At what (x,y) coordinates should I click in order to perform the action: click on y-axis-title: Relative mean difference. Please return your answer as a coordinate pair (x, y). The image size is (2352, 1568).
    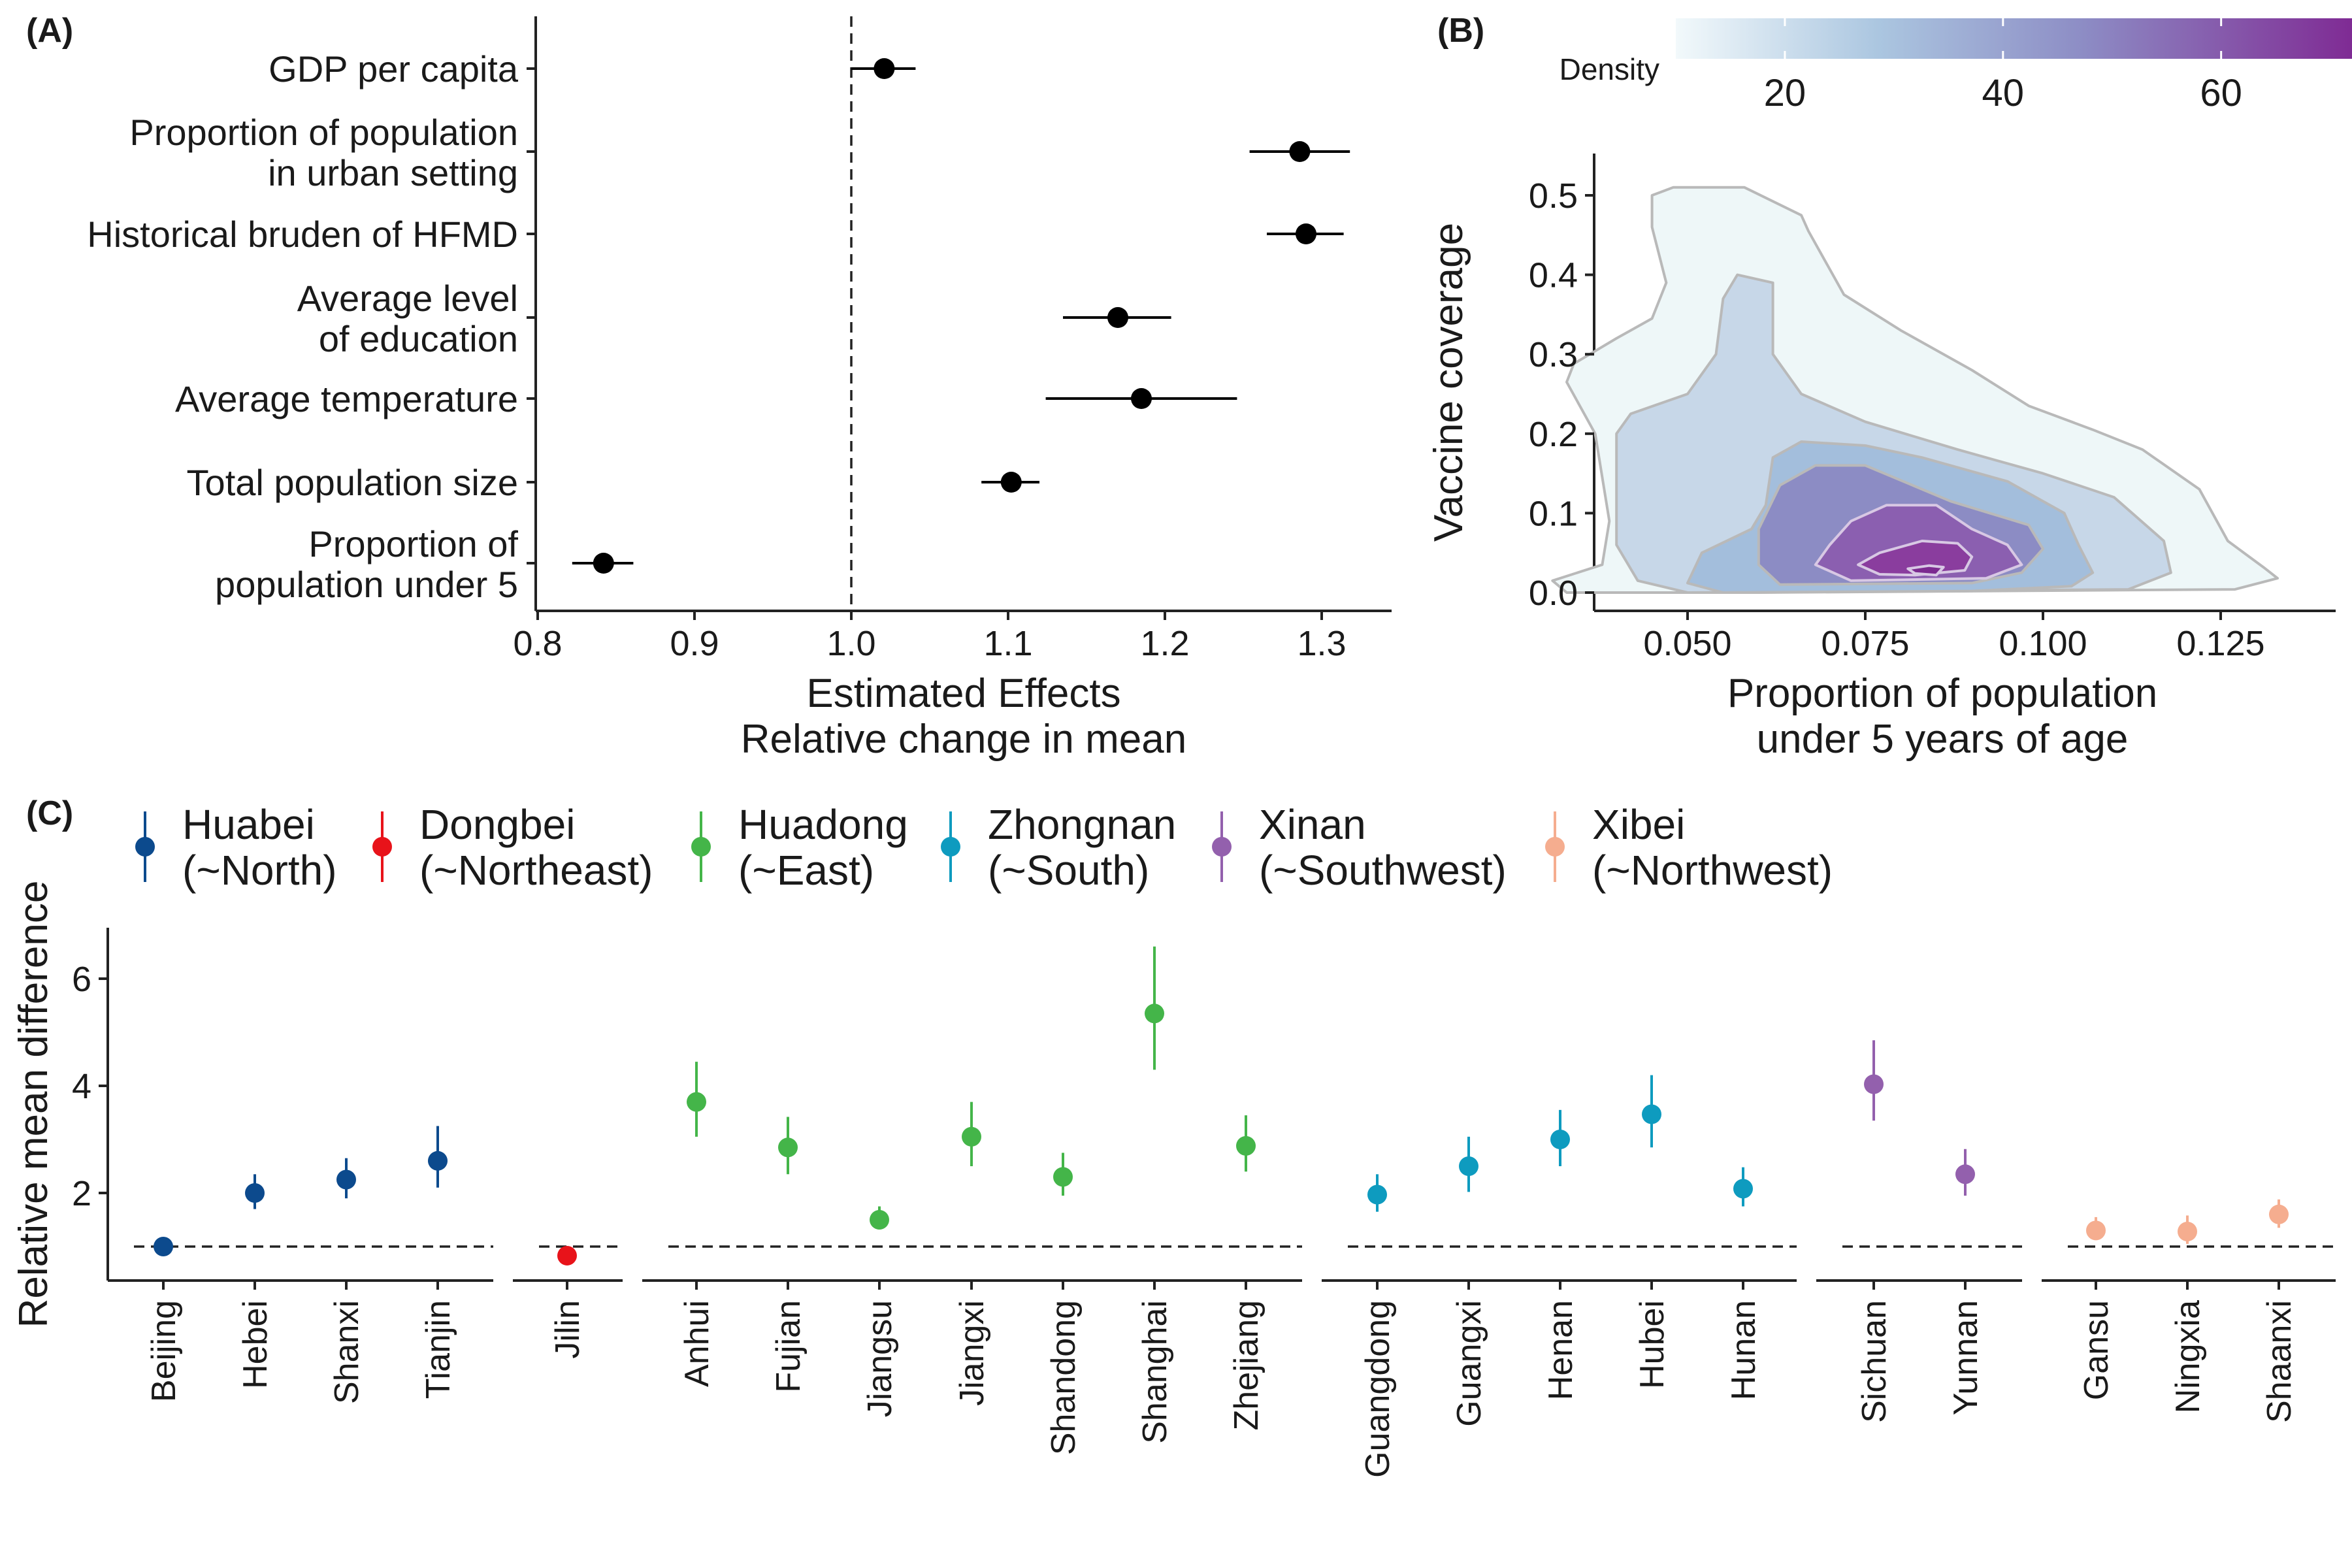
    Looking at the image, I should click on (33, 1104).